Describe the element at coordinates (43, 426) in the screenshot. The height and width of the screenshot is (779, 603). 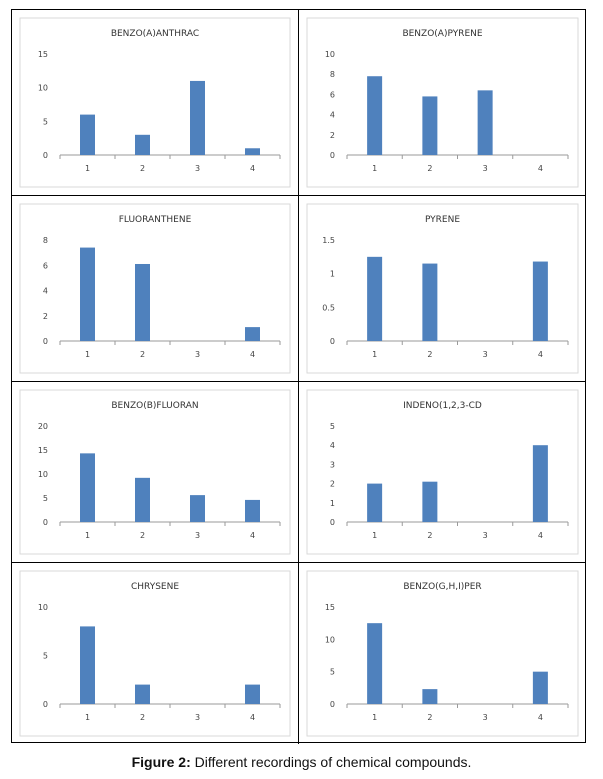
I see `y-tick-label: 20` at that location.